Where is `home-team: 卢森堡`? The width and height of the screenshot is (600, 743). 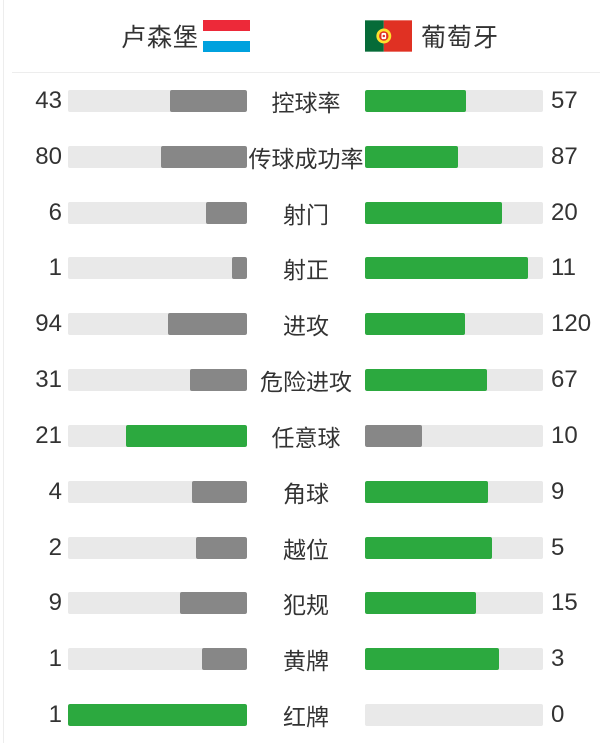 home-team: 卢森堡 is located at coordinates (150, 36).